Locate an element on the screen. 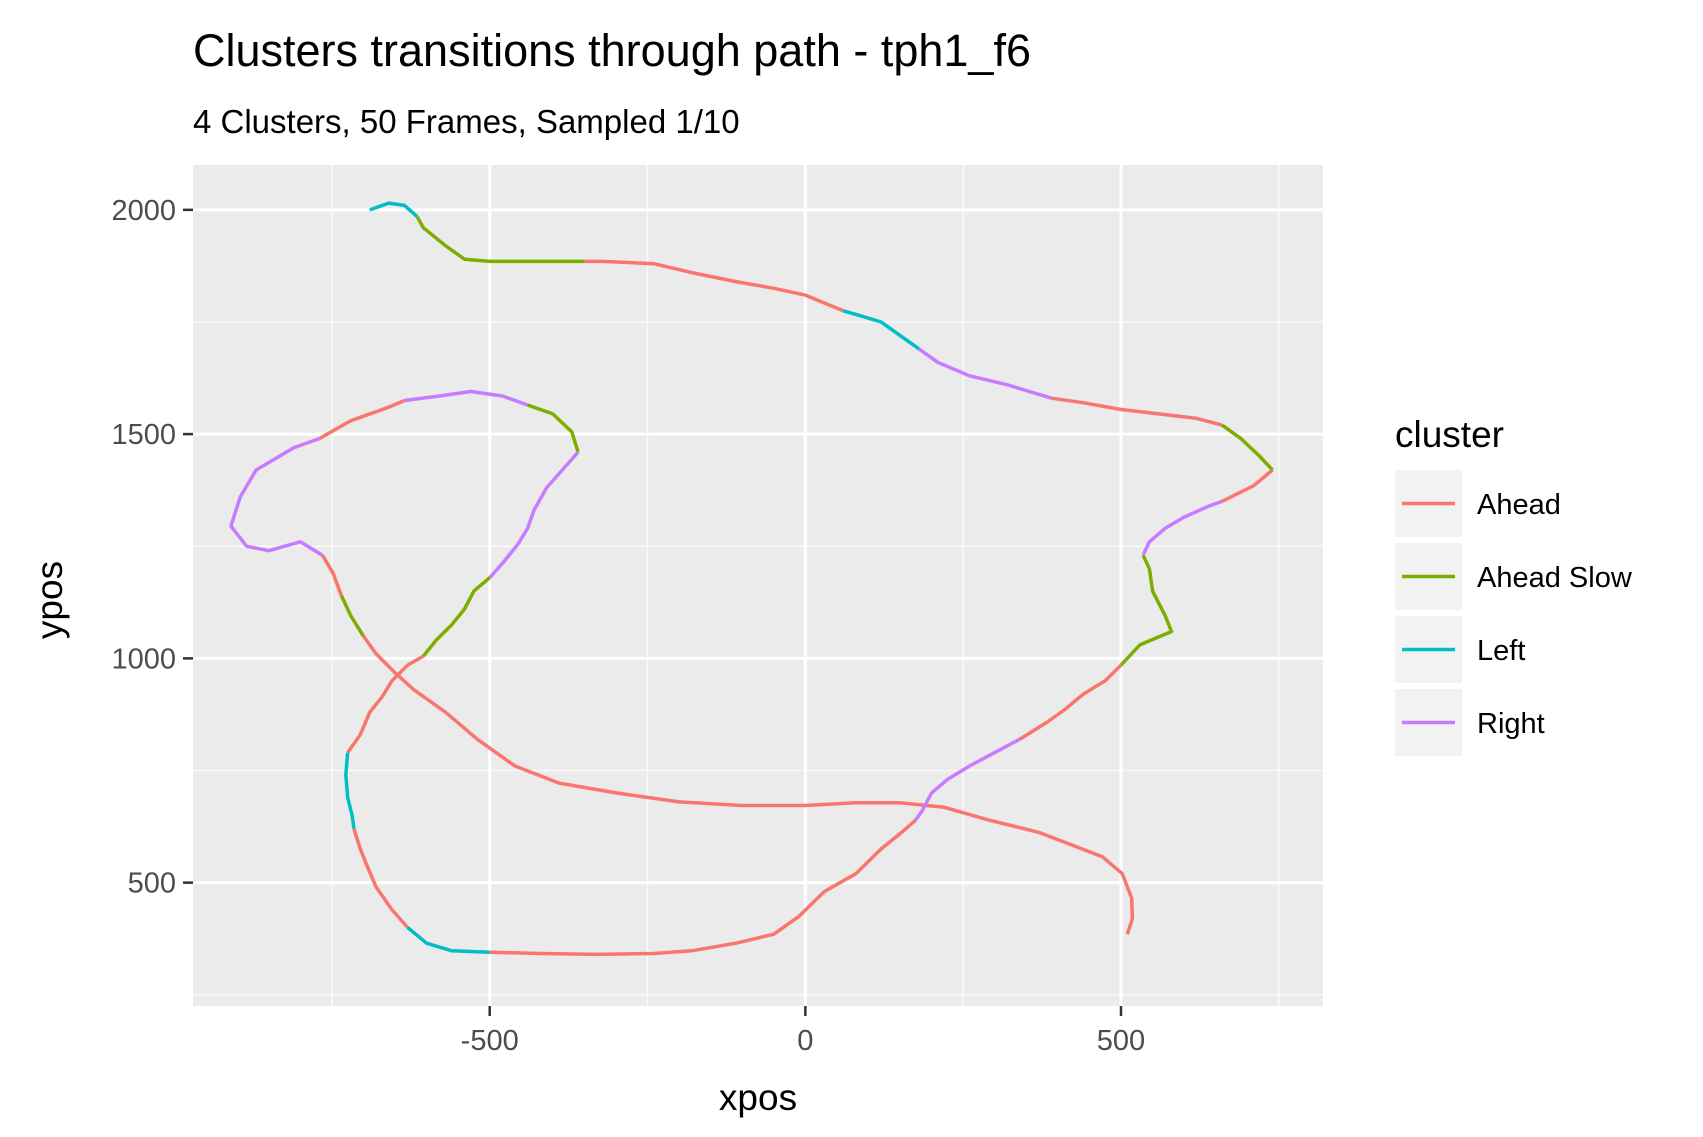 The height and width of the screenshot is (1137, 1703). legend-label-left: Left is located at coordinates (1501, 651).